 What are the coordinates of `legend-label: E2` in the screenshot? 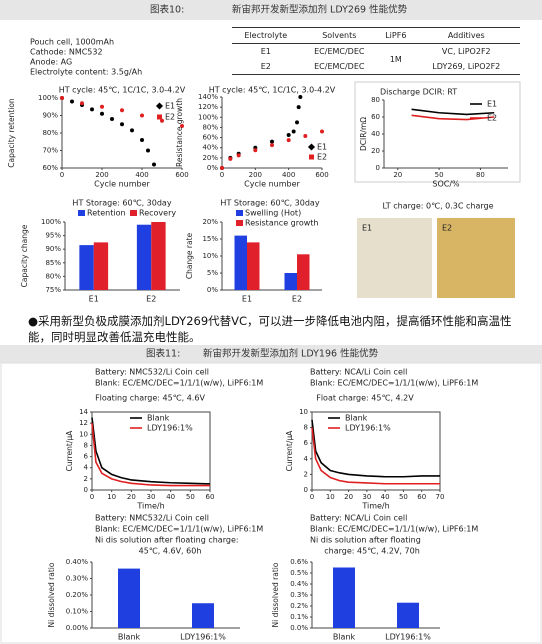 It's located at (492, 118).